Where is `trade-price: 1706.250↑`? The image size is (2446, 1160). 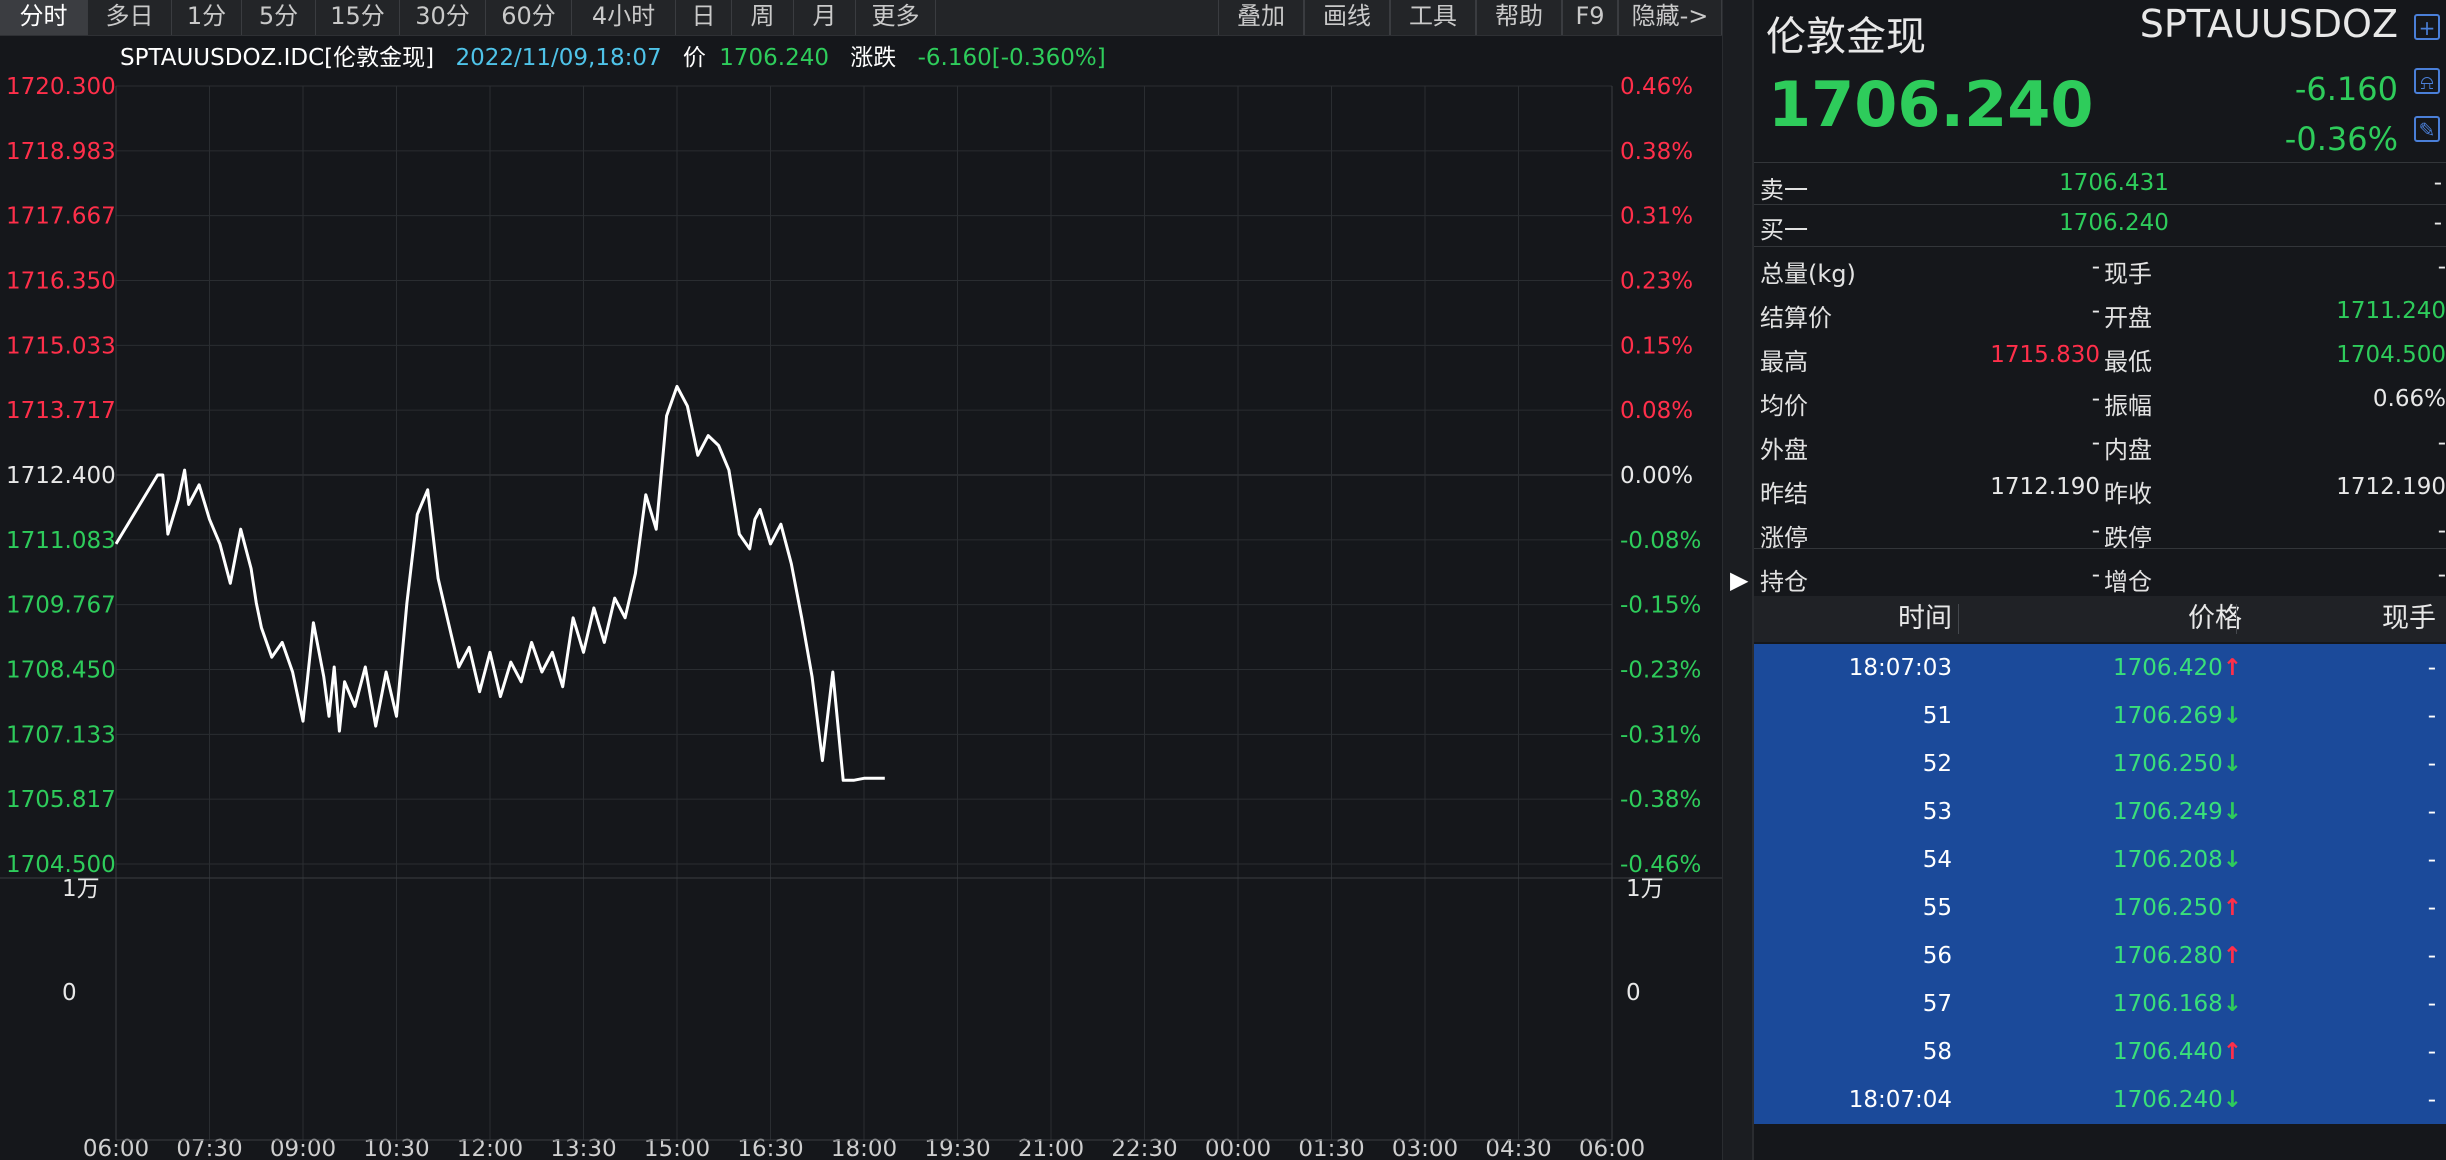 trade-price: 1706.250↑ is located at coordinates (2177, 908).